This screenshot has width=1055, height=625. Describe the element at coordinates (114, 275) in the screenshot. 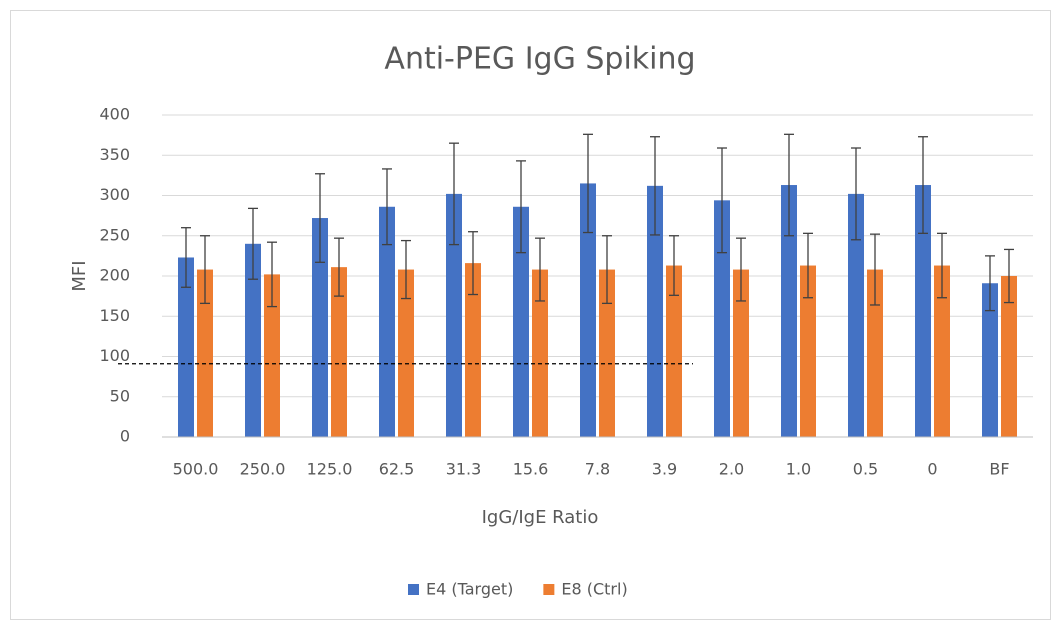

I see `y-tick-label: 200` at that location.